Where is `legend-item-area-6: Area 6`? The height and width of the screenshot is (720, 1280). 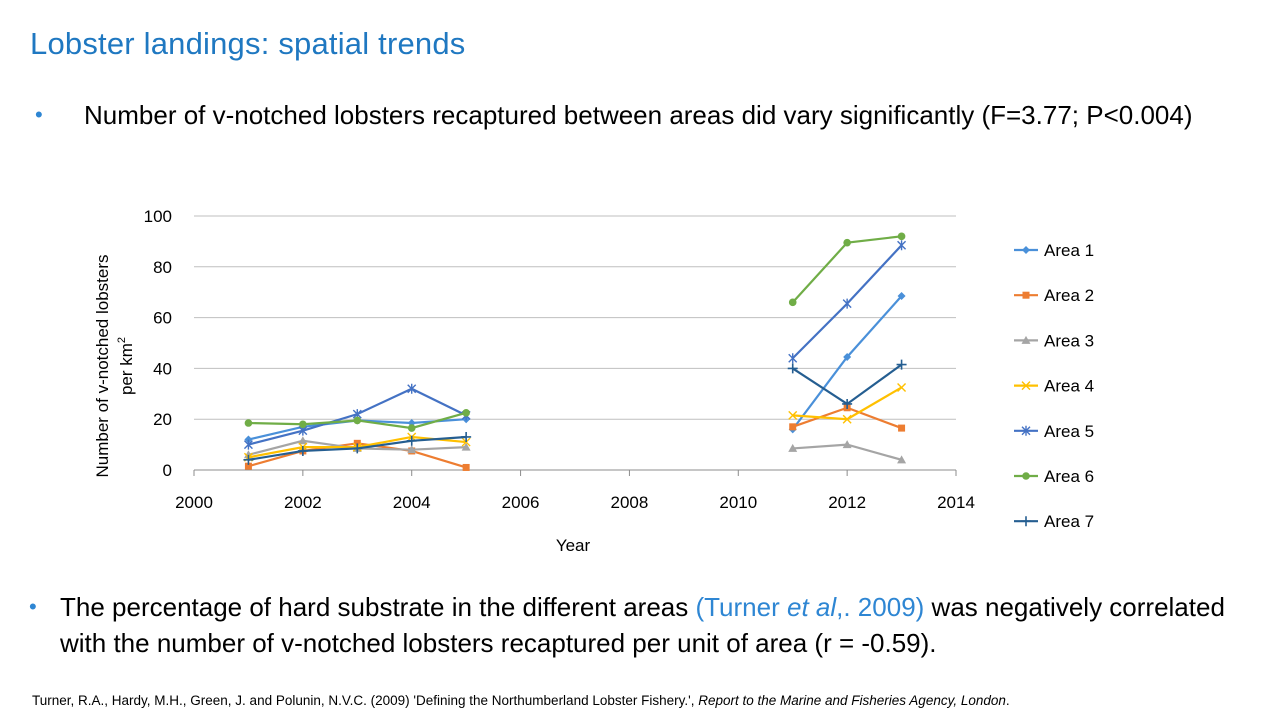
legend-item-area-6: Area 6 is located at coordinates (1054, 476).